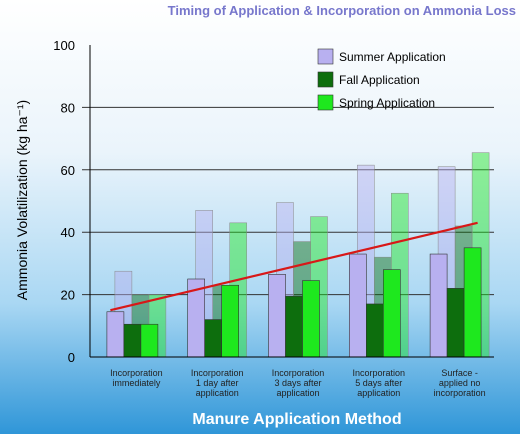 This screenshot has height=434, width=520. Describe the element at coordinates (459, 373) in the screenshot. I see `x-tick-label: Surface -` at that location.